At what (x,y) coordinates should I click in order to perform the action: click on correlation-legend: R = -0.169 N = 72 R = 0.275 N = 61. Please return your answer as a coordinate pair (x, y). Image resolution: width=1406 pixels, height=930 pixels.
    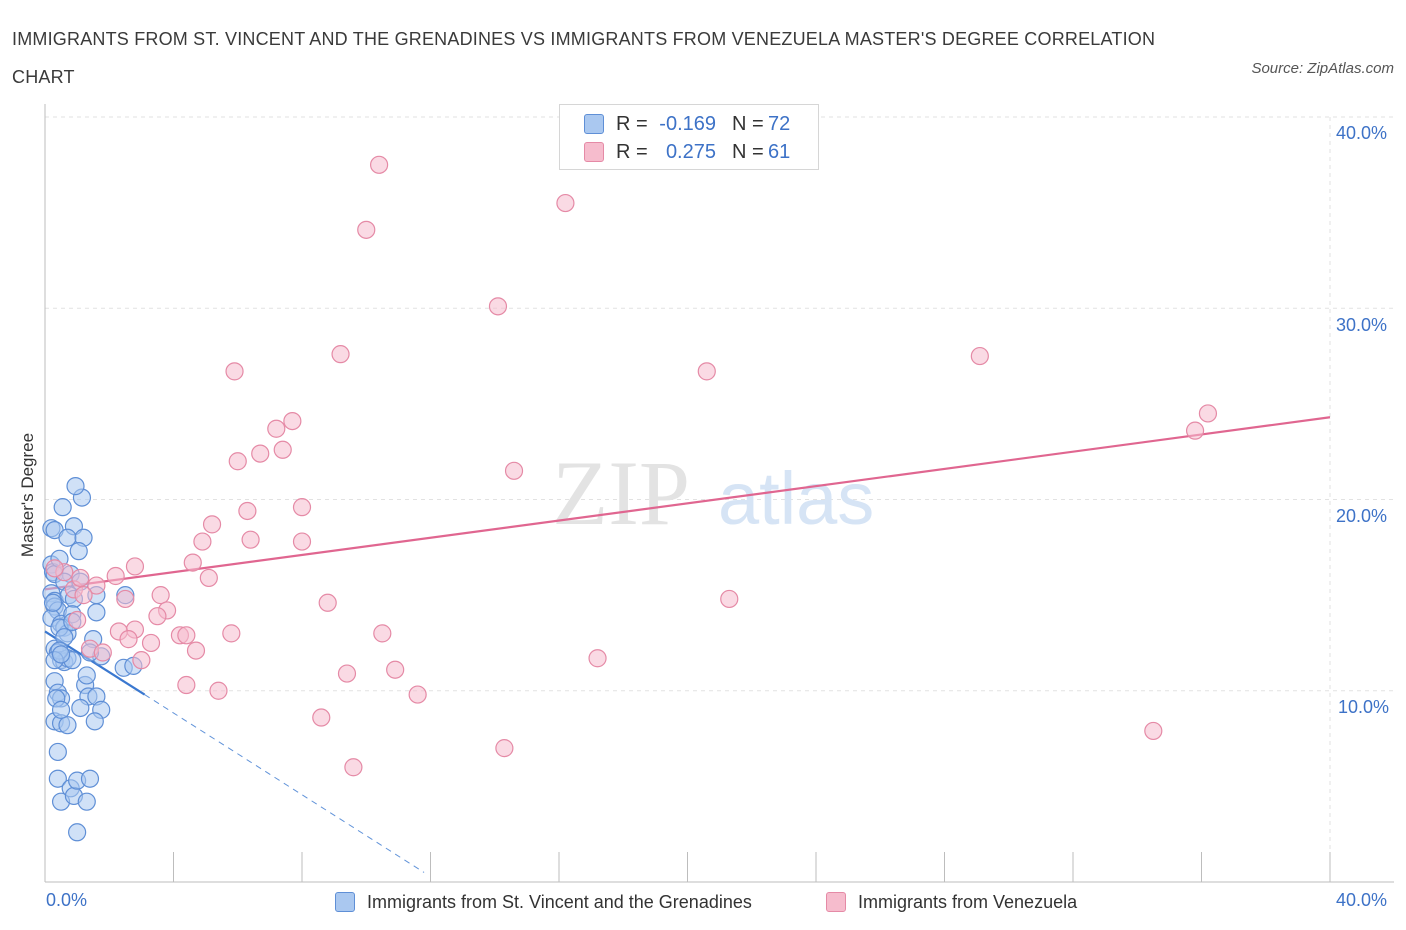
    Looking at the image, I should click on (689, 137).